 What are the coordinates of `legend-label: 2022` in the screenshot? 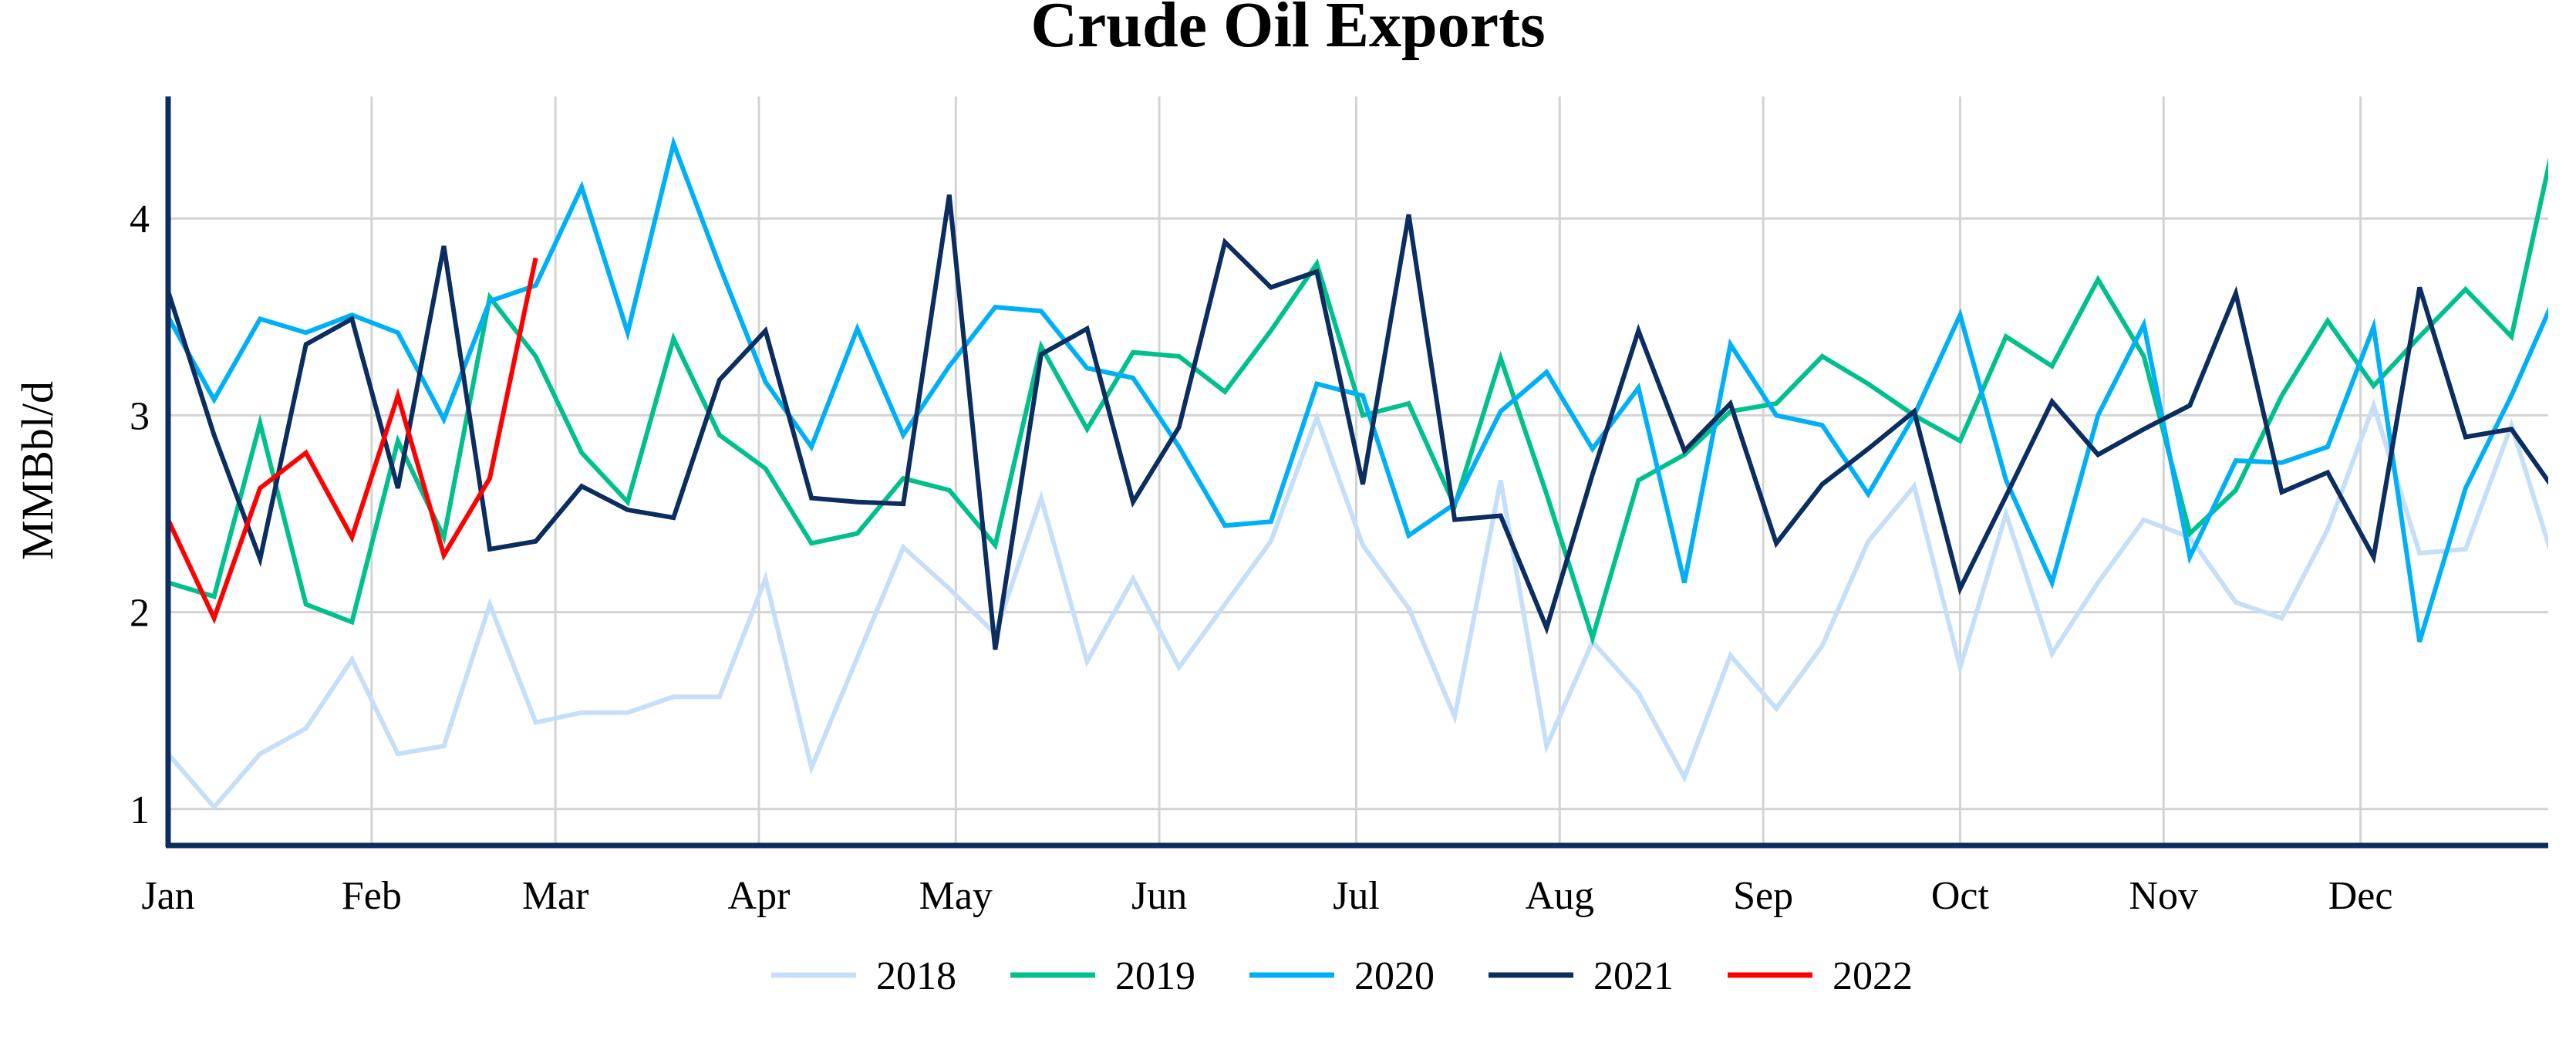 It's located at (1873, 976).